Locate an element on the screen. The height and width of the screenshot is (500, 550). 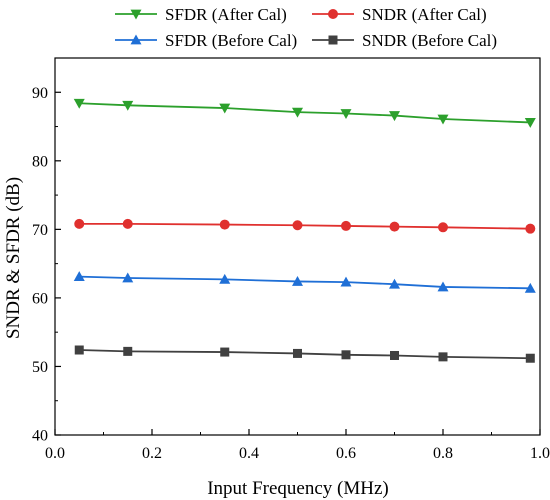
y-tick-label: 80 is located at coordinates (40, 161).